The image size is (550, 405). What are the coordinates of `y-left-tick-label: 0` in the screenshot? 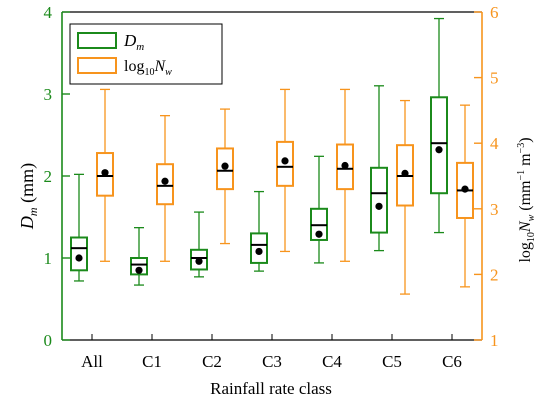 It's located at (48, 340).